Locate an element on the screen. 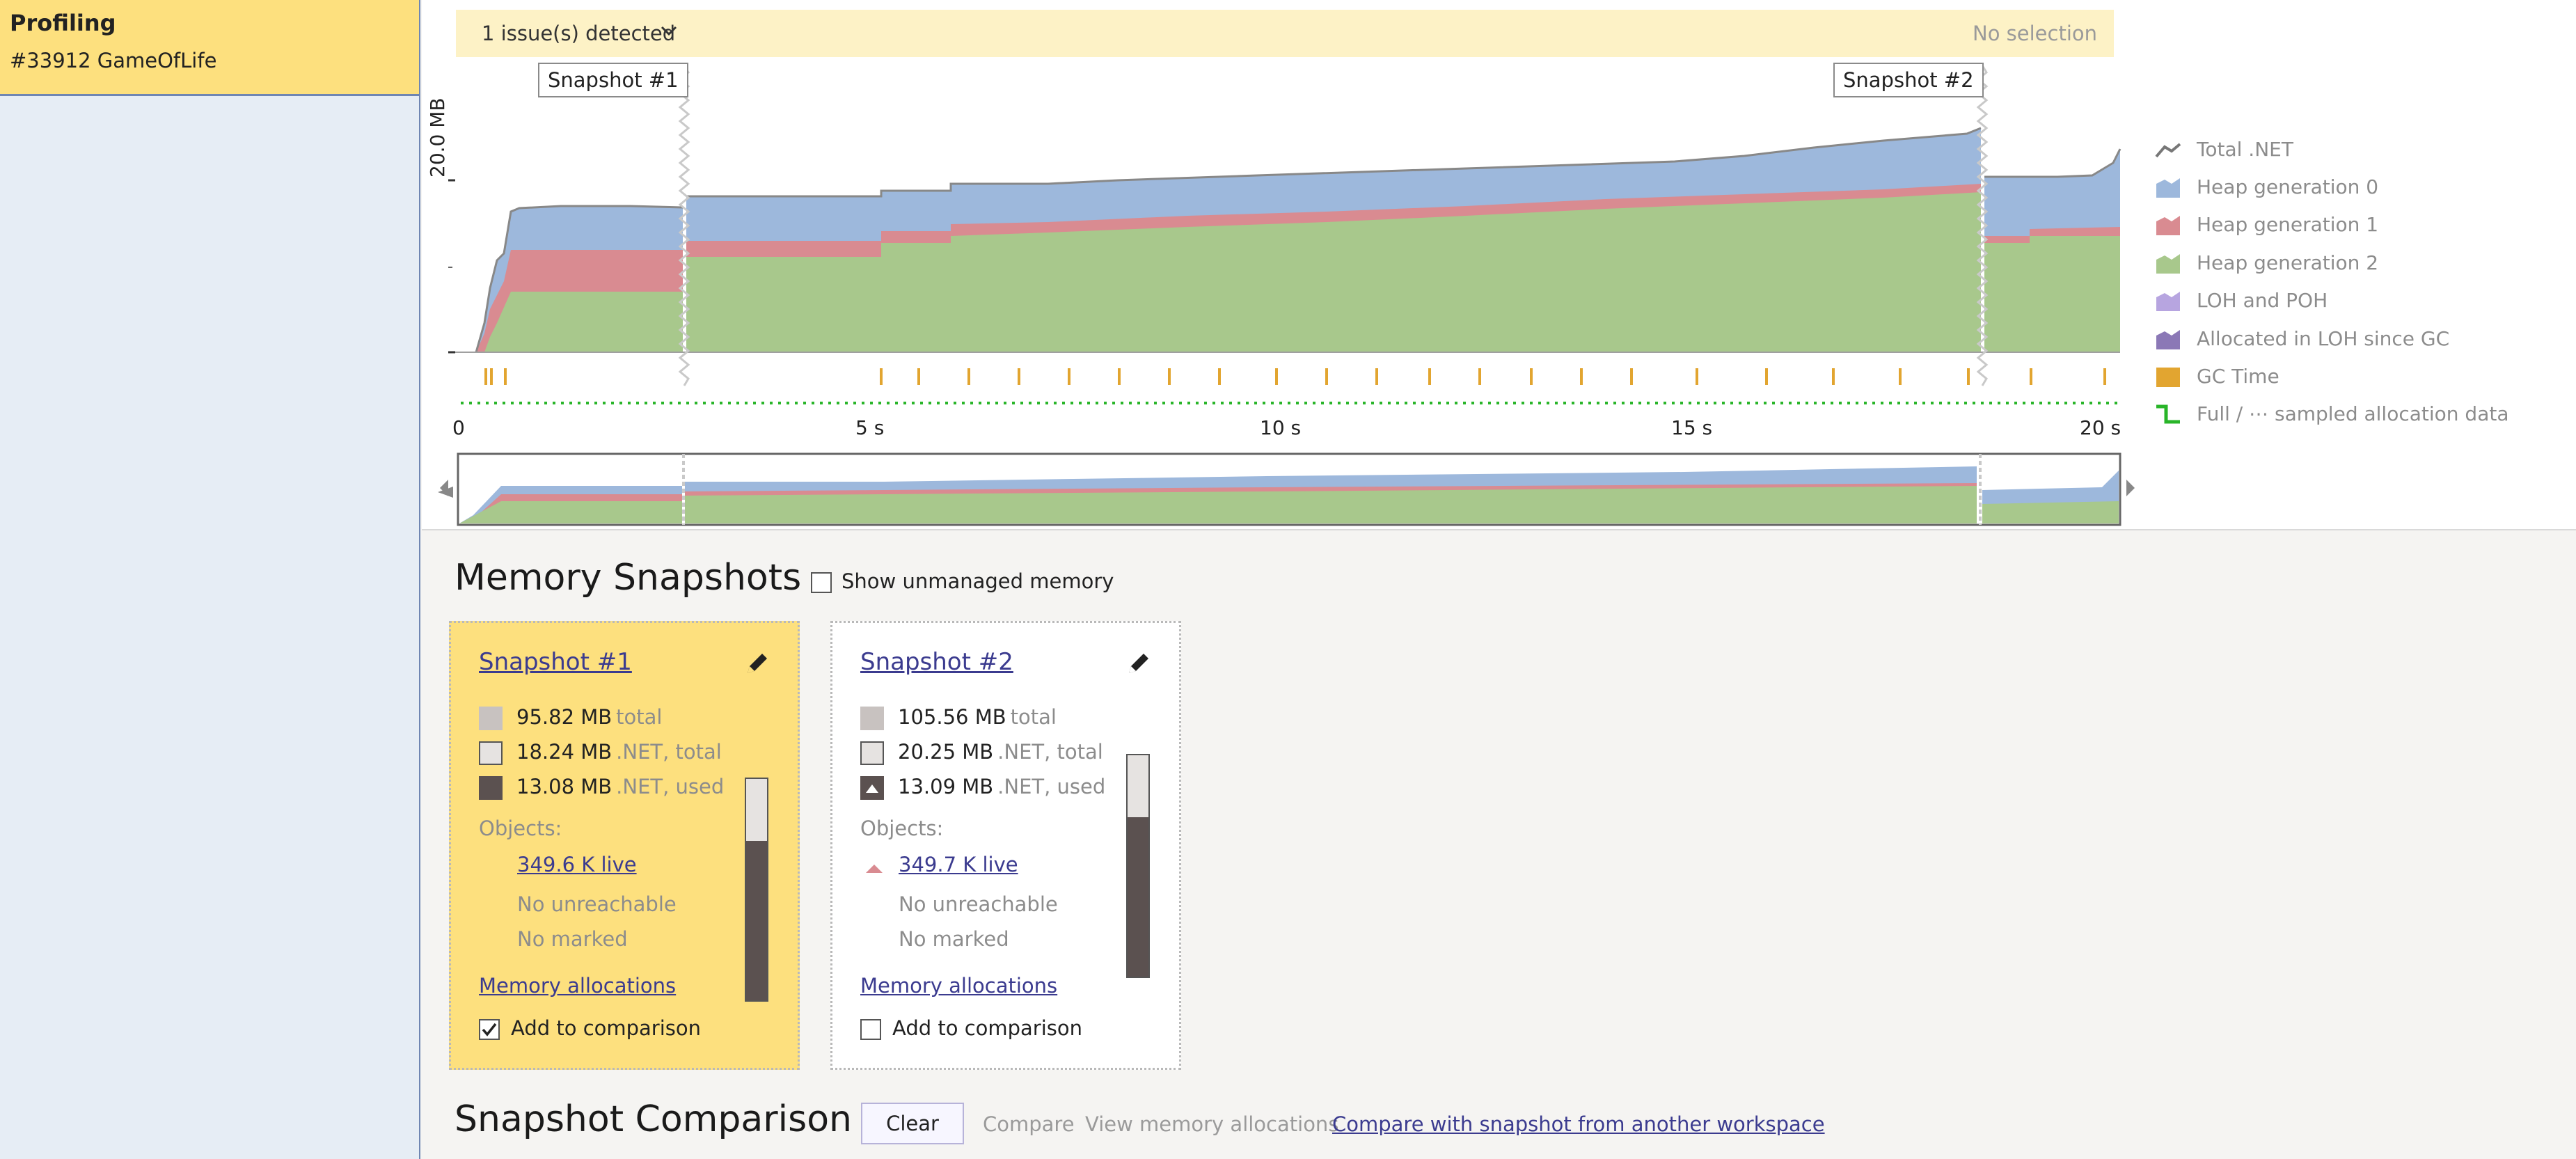 Image resolution: width=2576 pixels, height=1159 pixels. total-memory: 95.82 MB total is located at coordinates (570, 717).